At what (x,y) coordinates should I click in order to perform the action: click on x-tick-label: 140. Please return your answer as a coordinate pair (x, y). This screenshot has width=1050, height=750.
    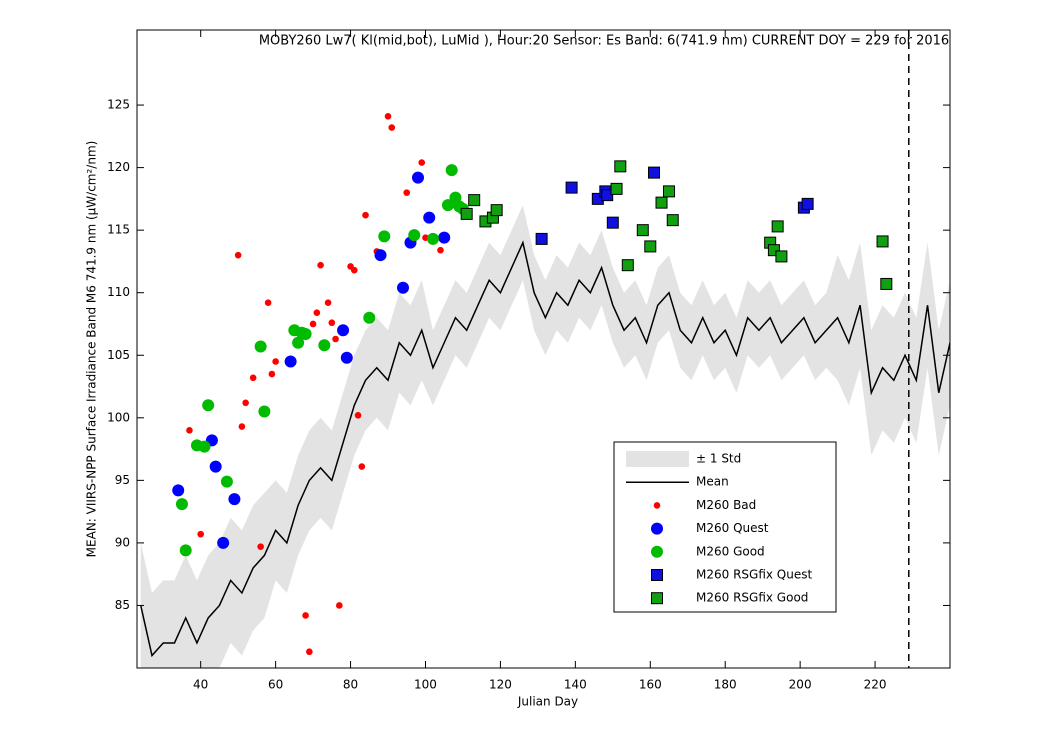
    Looking at the image, I should click on (575, 685).